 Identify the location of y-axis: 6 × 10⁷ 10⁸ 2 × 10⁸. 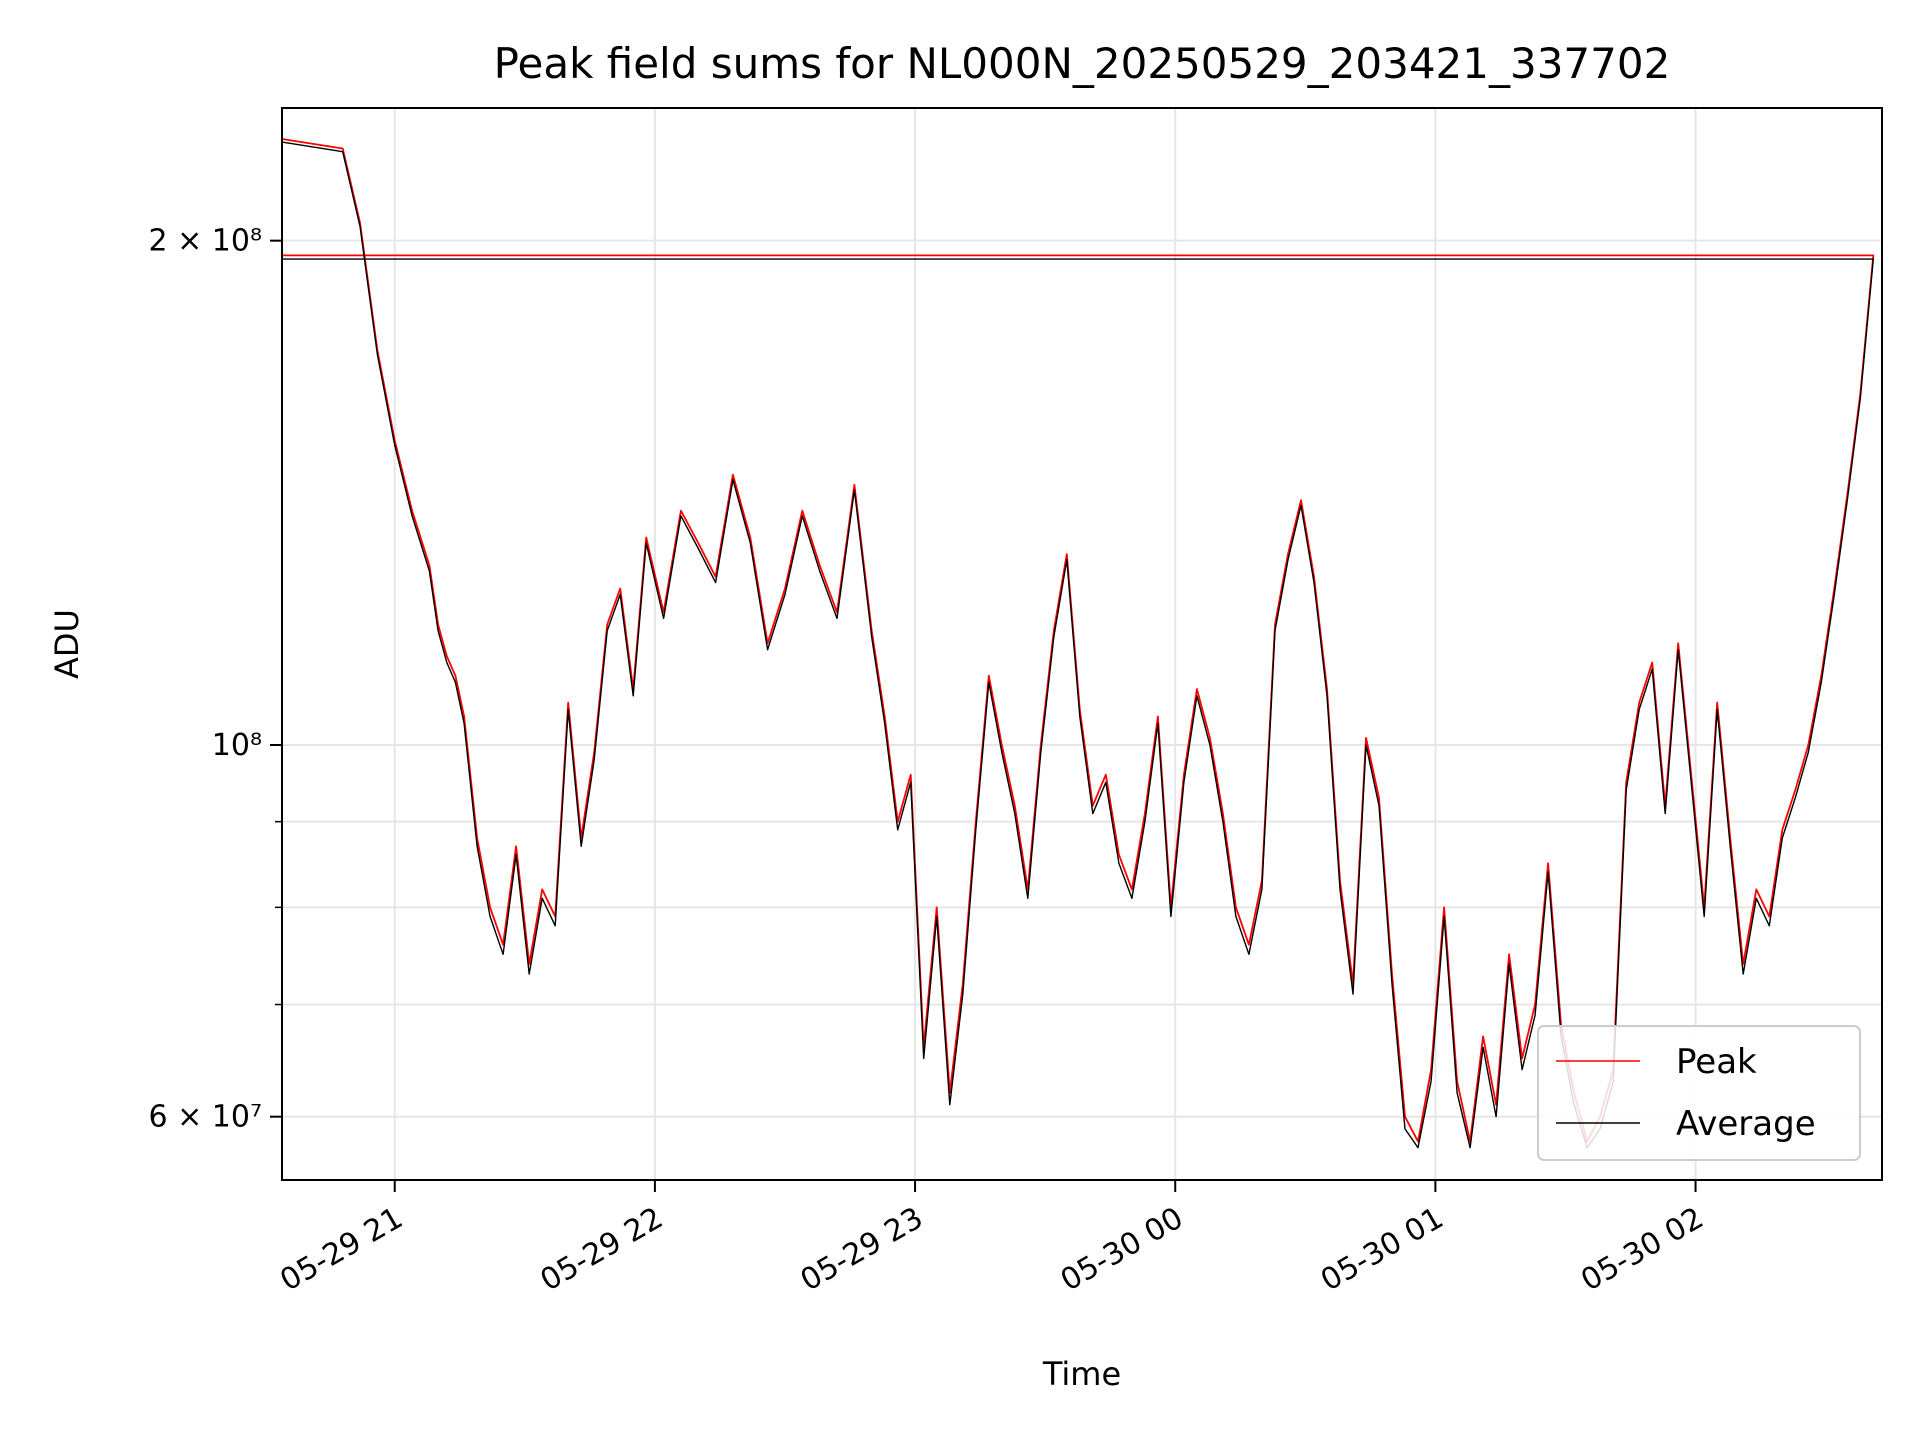
(215, 679).